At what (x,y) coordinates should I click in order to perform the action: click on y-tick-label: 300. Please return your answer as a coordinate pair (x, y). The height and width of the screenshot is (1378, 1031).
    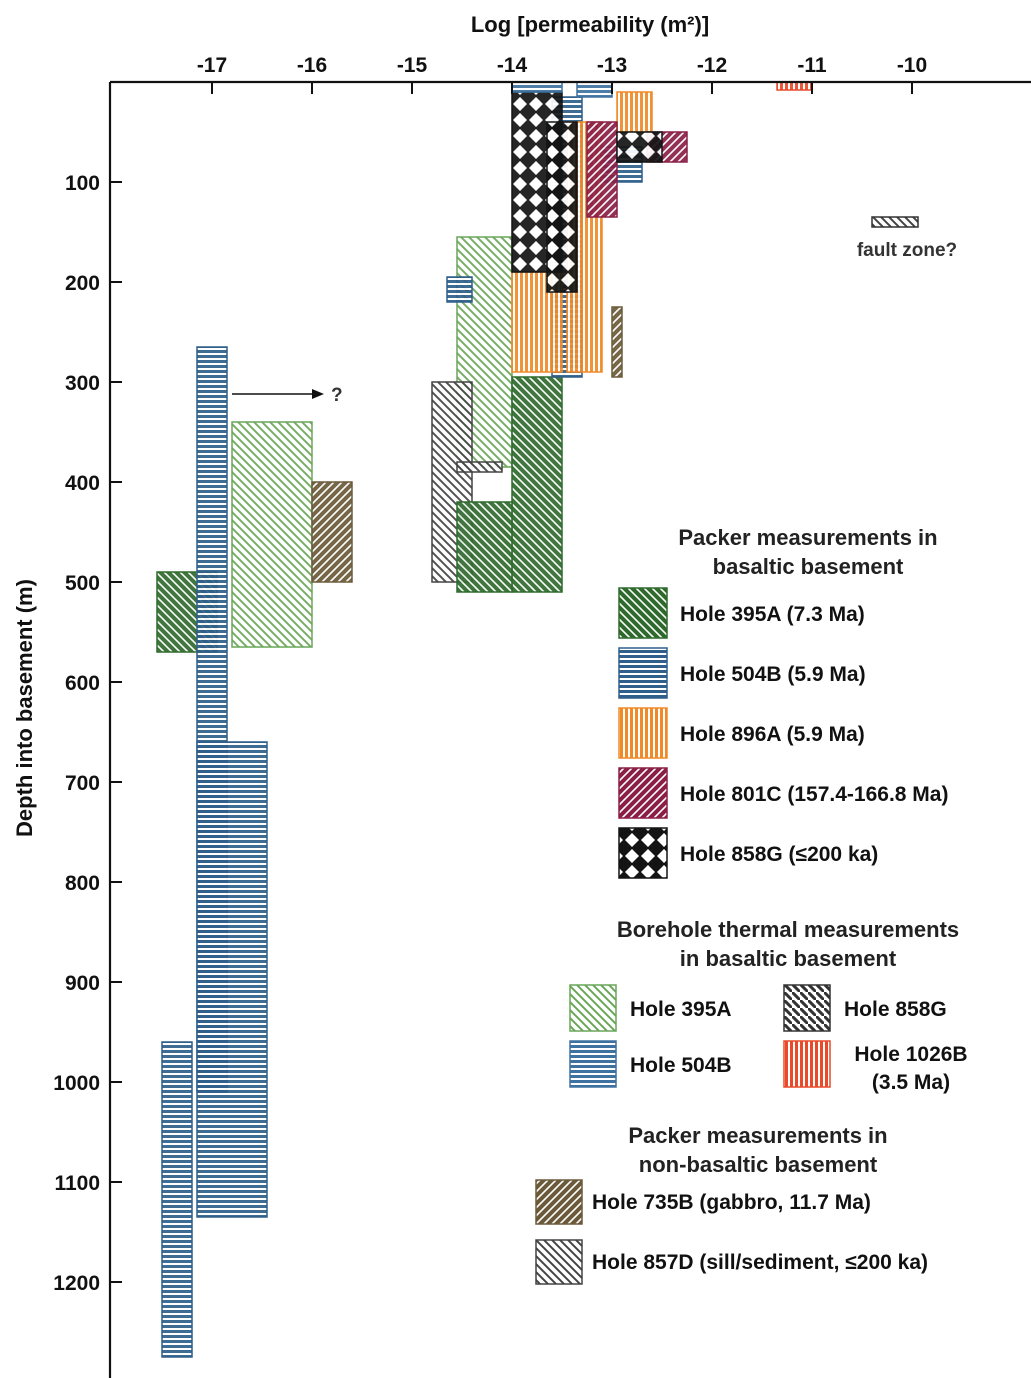
    Looking at the image, I should click on (82, 383).